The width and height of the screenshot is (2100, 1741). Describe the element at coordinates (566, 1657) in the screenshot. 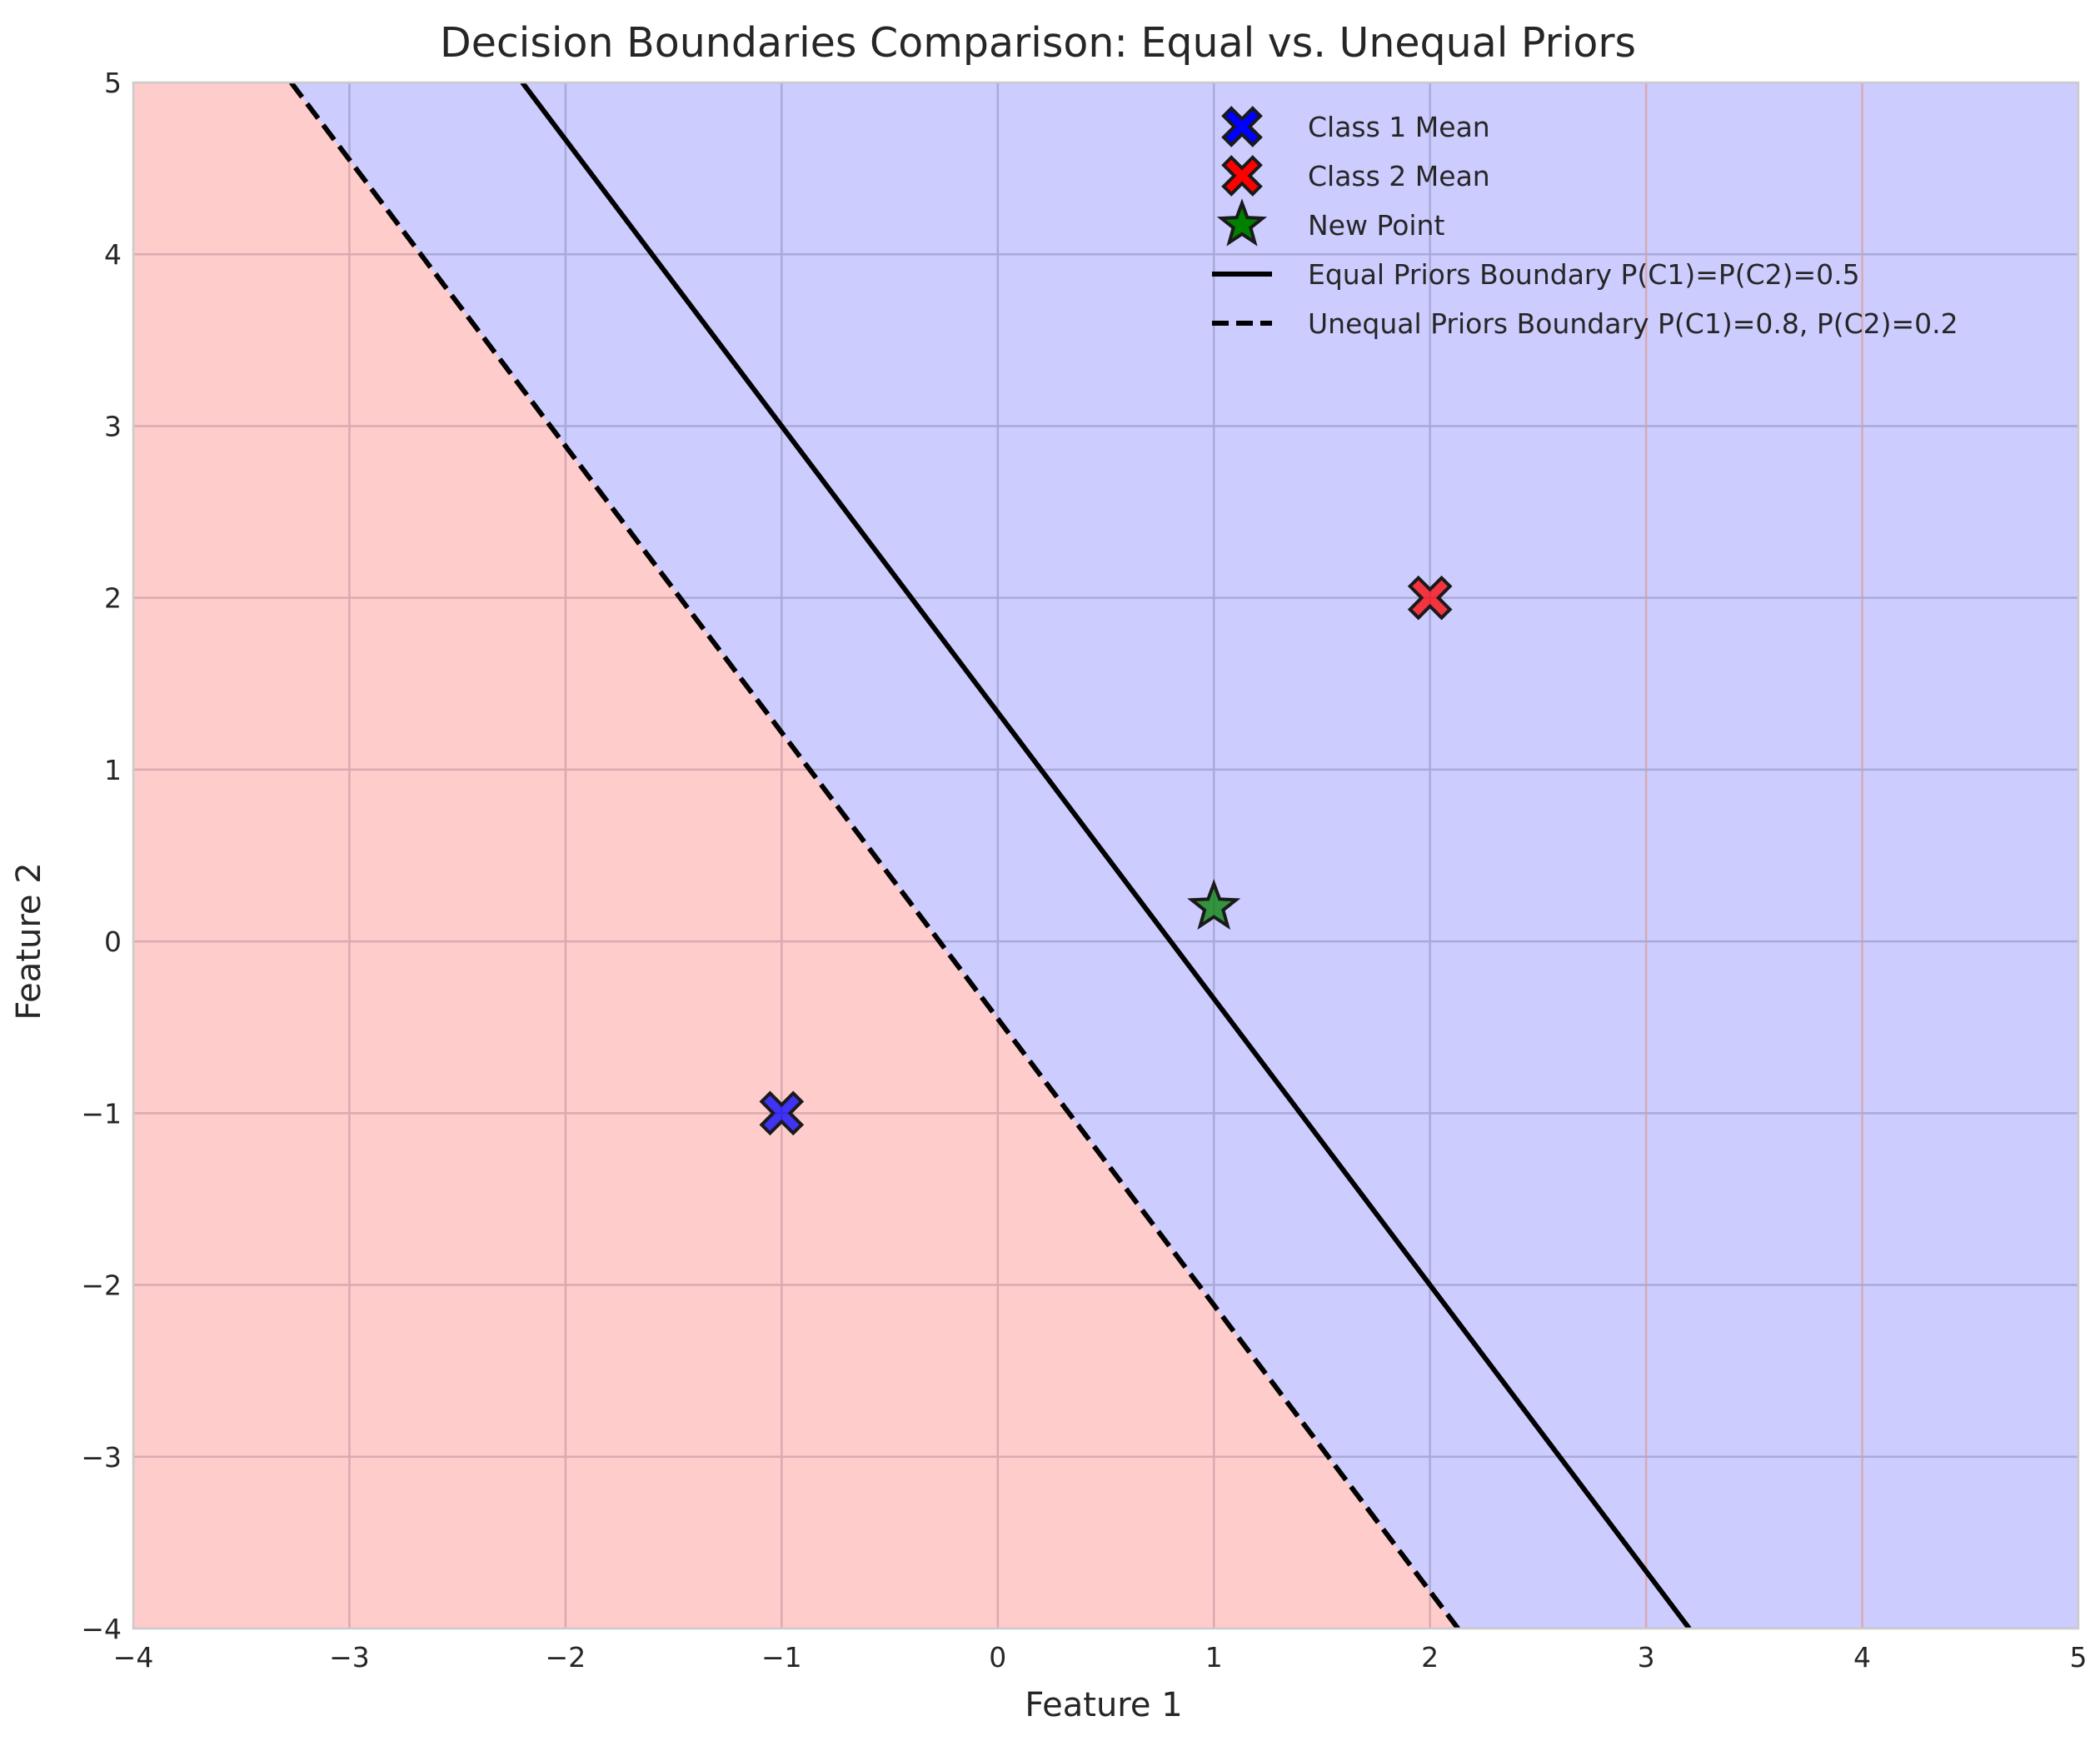

I see `x-tick-label: −2` at that location.